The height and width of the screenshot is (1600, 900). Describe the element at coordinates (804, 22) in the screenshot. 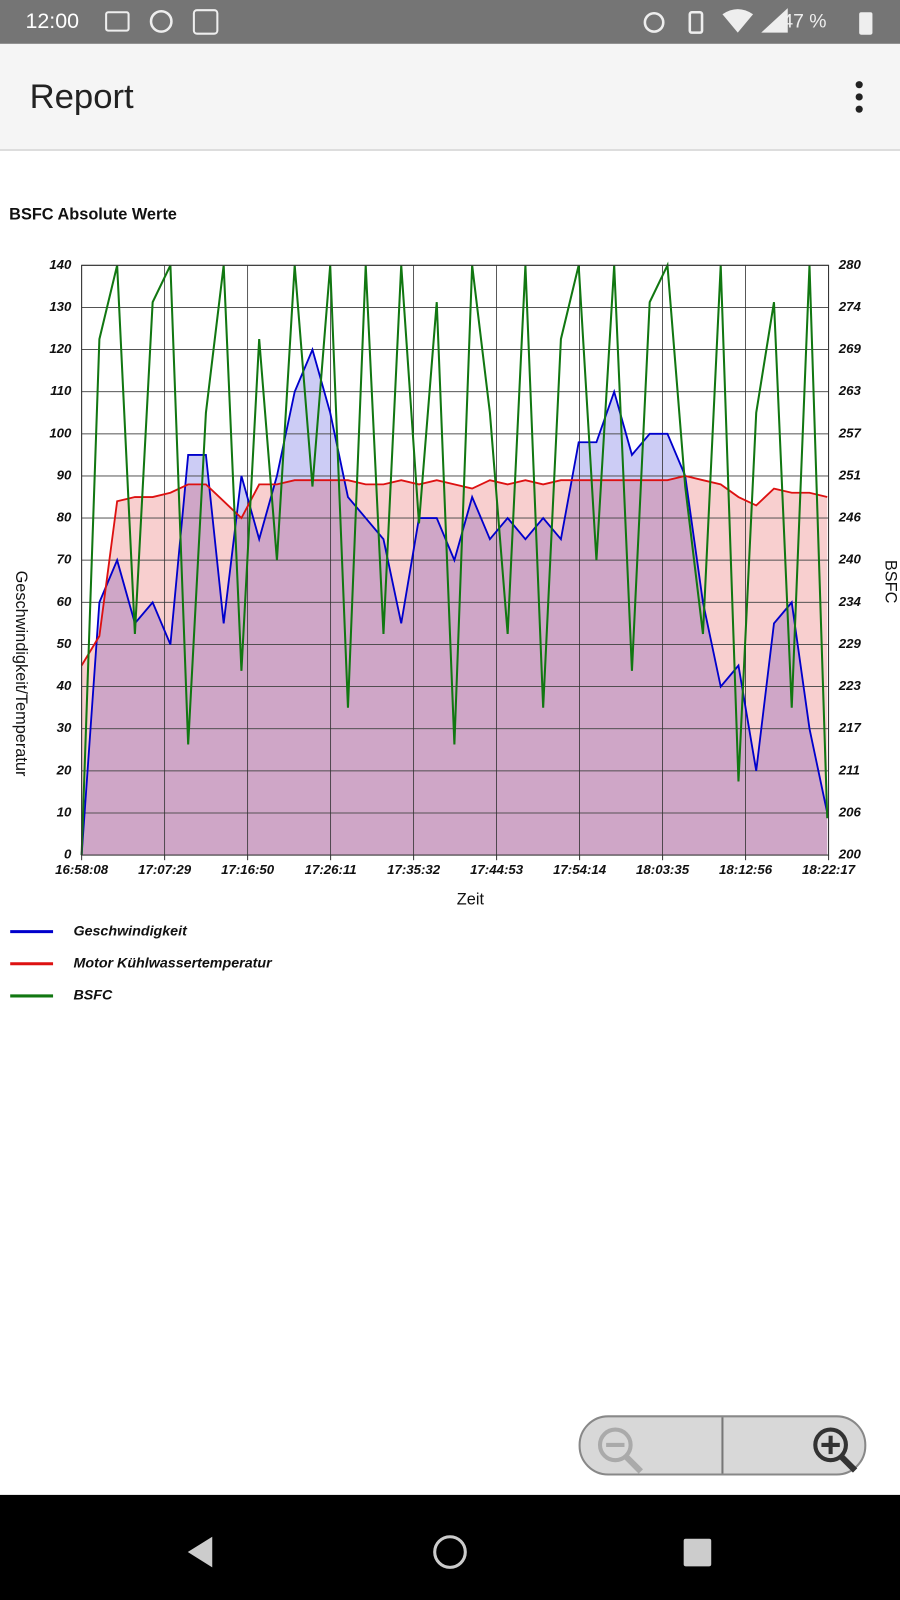

I see `battery-text: 47 %` at that location.